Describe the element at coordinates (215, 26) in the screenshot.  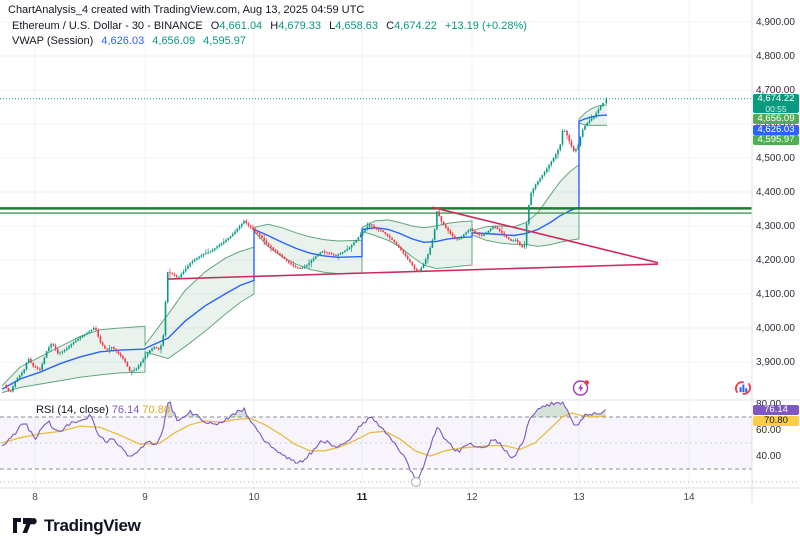
I see `open-label: O` at that location.